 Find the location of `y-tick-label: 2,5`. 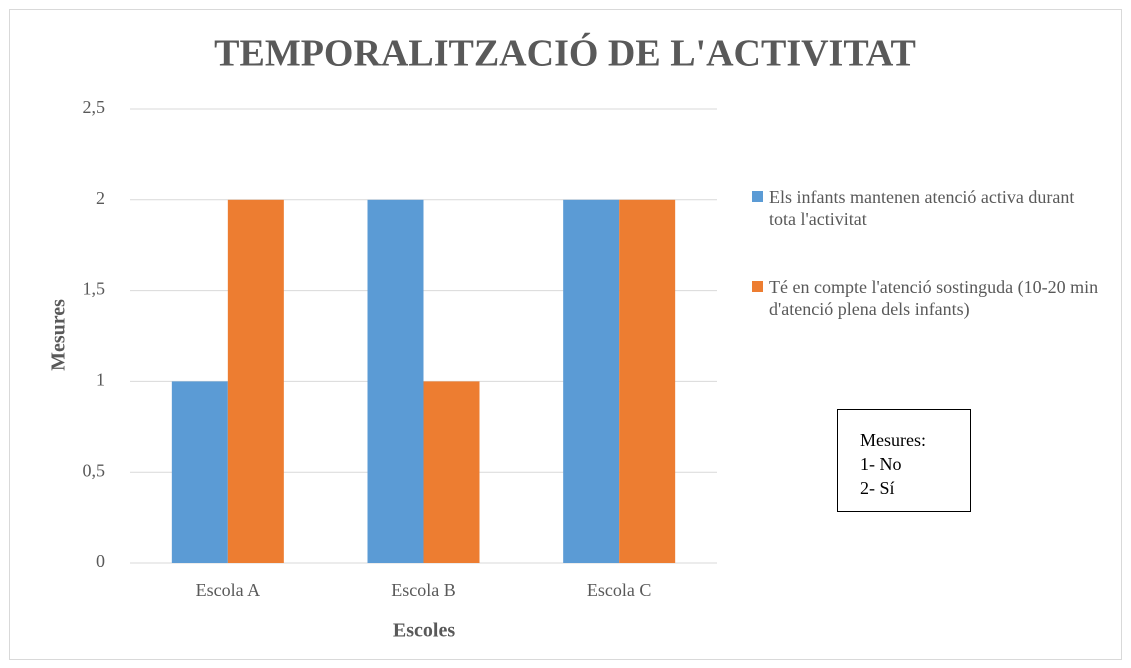

y-tick-label: 2,5 is located at coordinates (94, 107).